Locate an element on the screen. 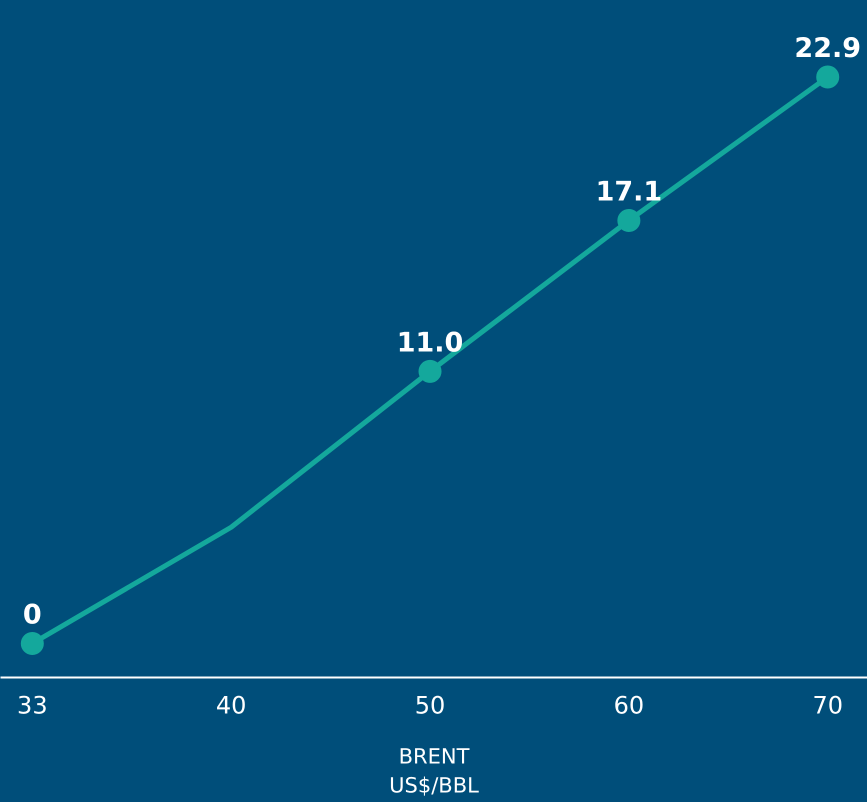 This screenshot has width=867, height=802. data-label: 11.0 is located at coordinates (430, 342).